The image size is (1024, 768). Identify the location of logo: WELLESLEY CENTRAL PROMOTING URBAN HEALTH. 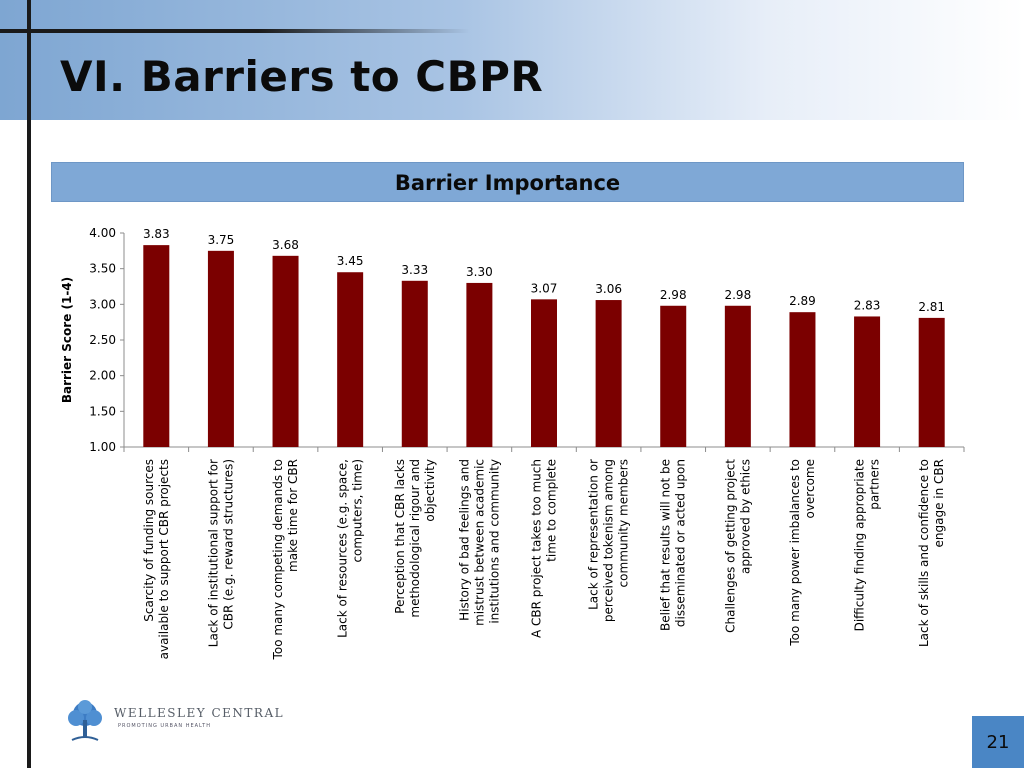
(172, 722).